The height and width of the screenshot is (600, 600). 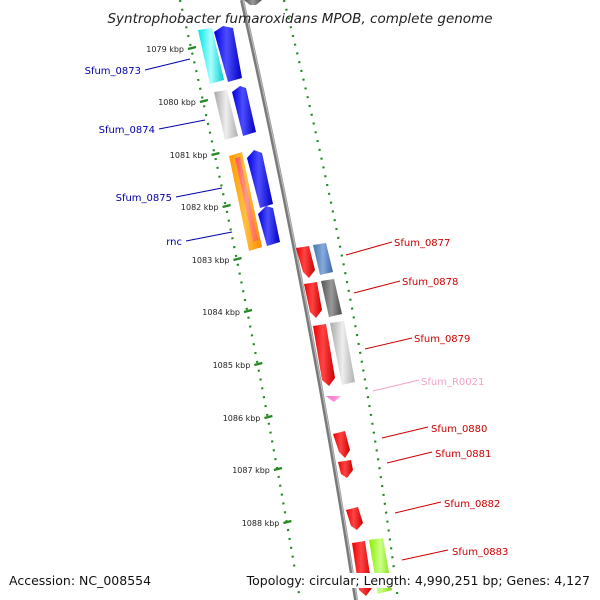 I want to click on gene-label-sfum-0875: Sfum_0875, so click(x=144, y=198).